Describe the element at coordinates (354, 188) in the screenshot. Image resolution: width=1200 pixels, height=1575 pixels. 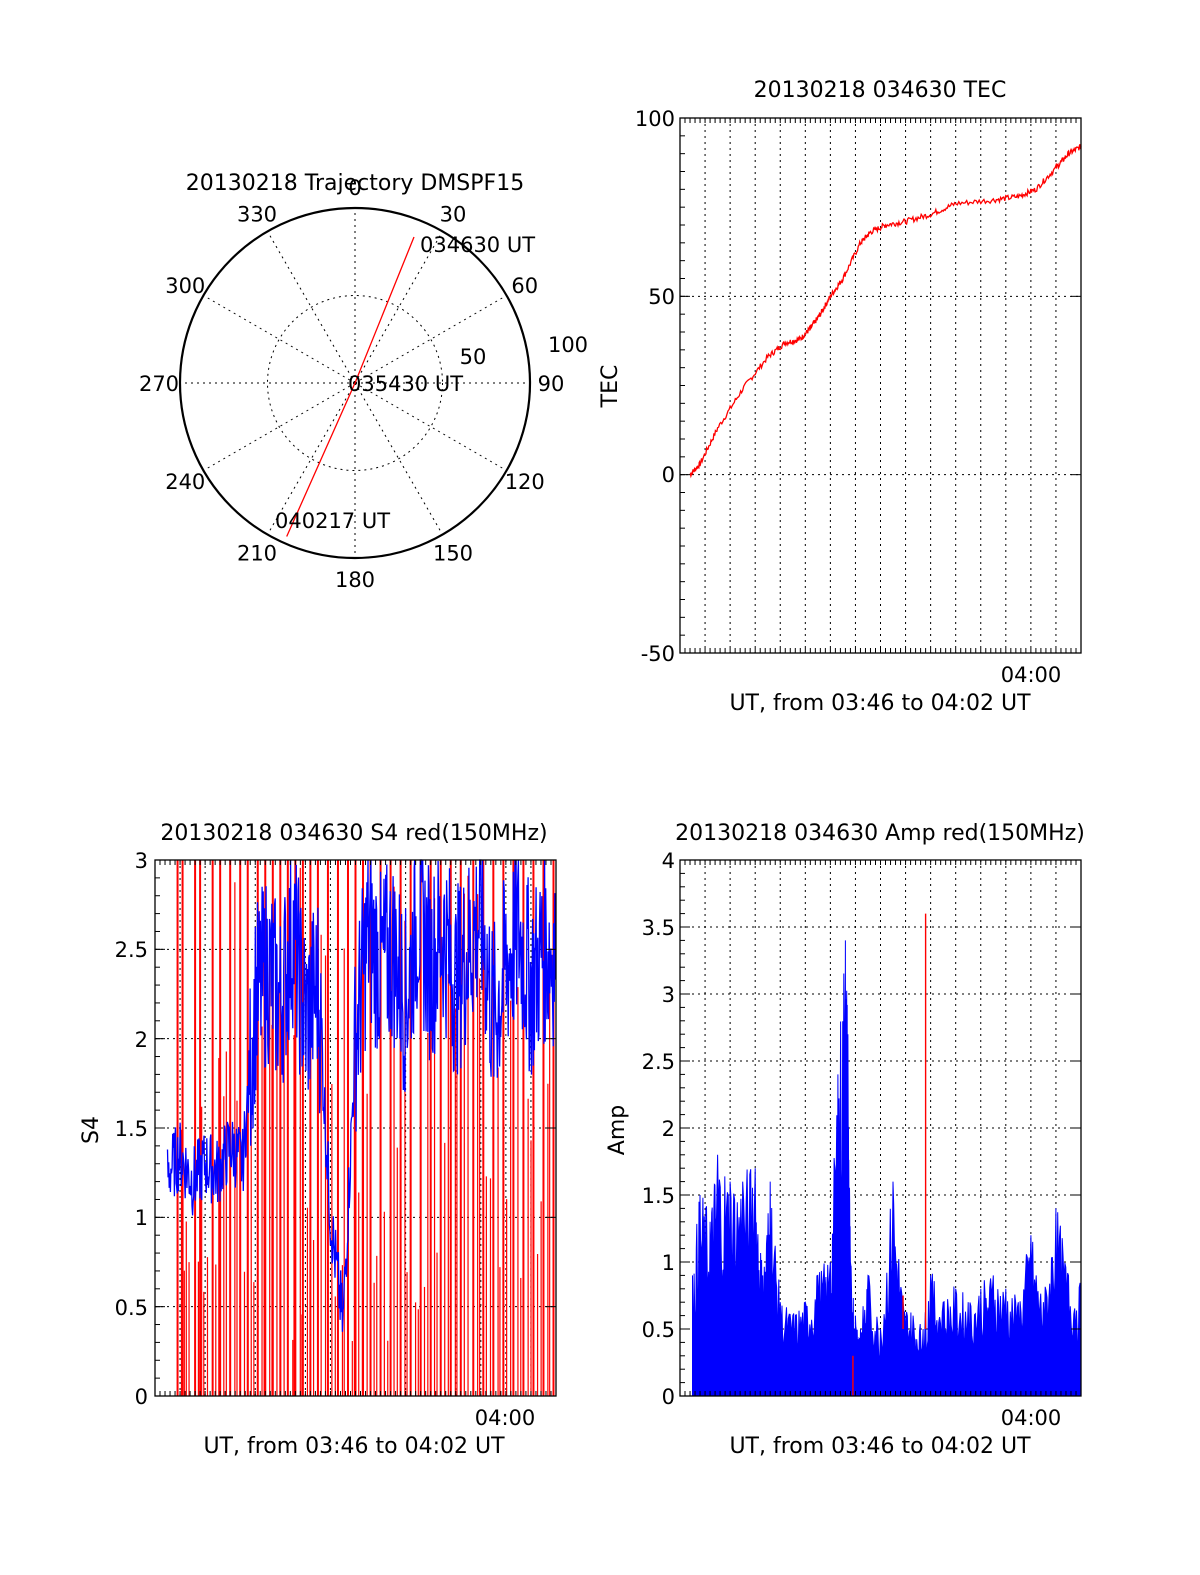
I see `polar-angle-label-0: 0` at that location.